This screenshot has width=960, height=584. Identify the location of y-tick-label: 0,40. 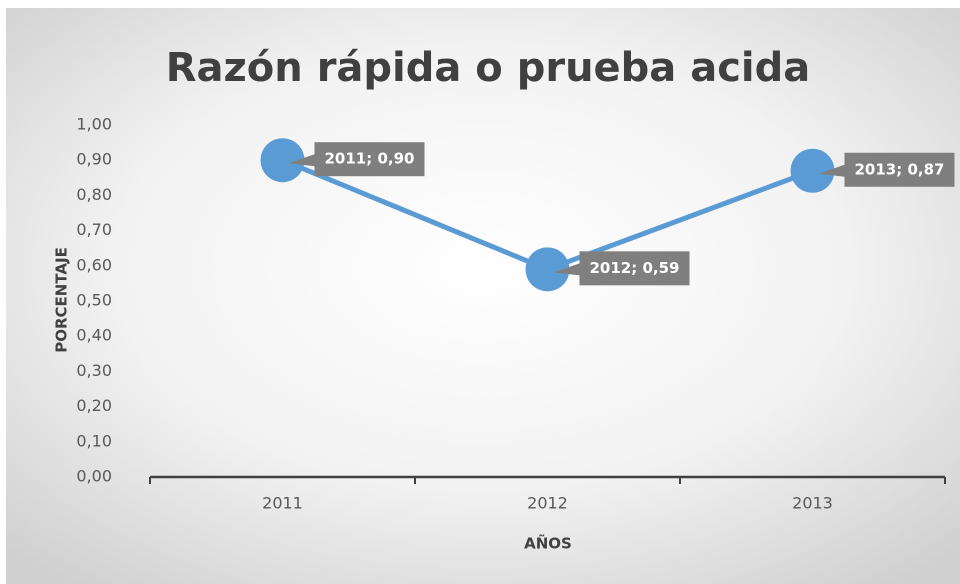
(94, 335).